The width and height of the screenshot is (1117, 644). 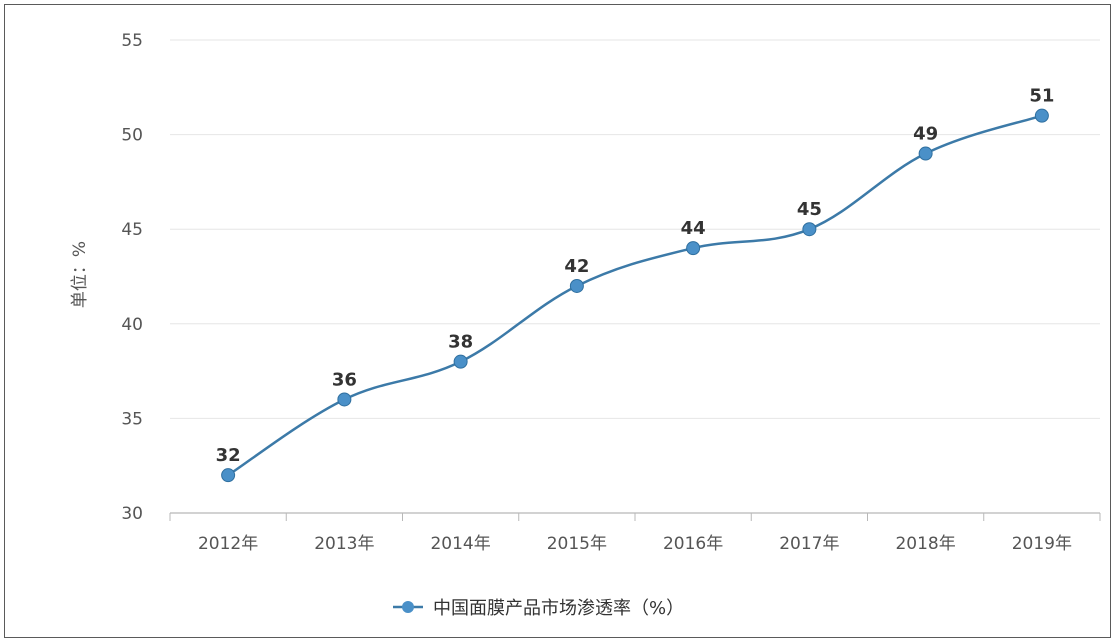 What do you see at coordinates (576, 266) in the screenshot?
I see `data-label: 42` at bounding box center [576, 266].